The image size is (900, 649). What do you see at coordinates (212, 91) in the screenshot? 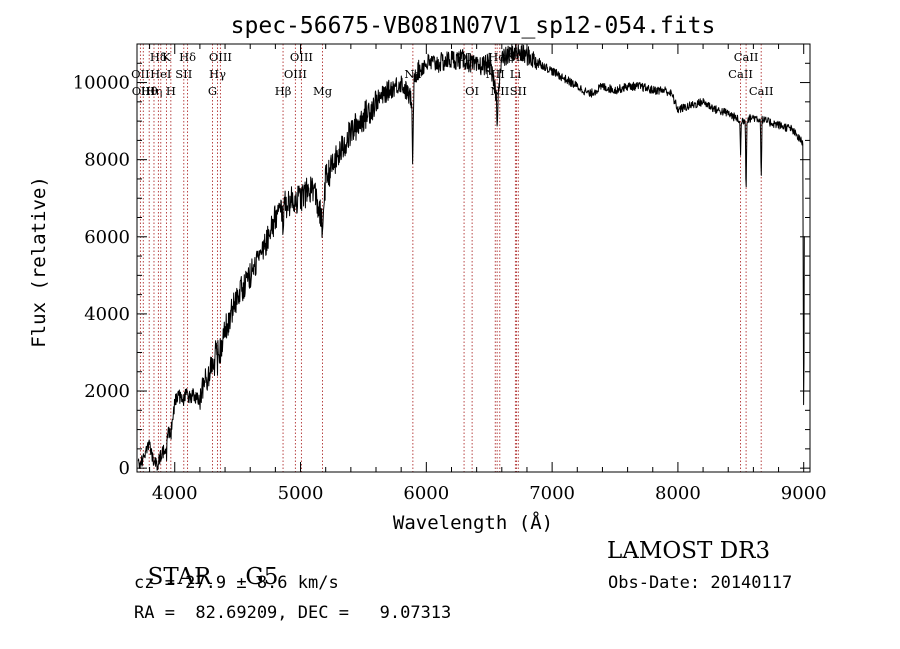
I see `line-marker-label: G` at bounding box center [212, 91].